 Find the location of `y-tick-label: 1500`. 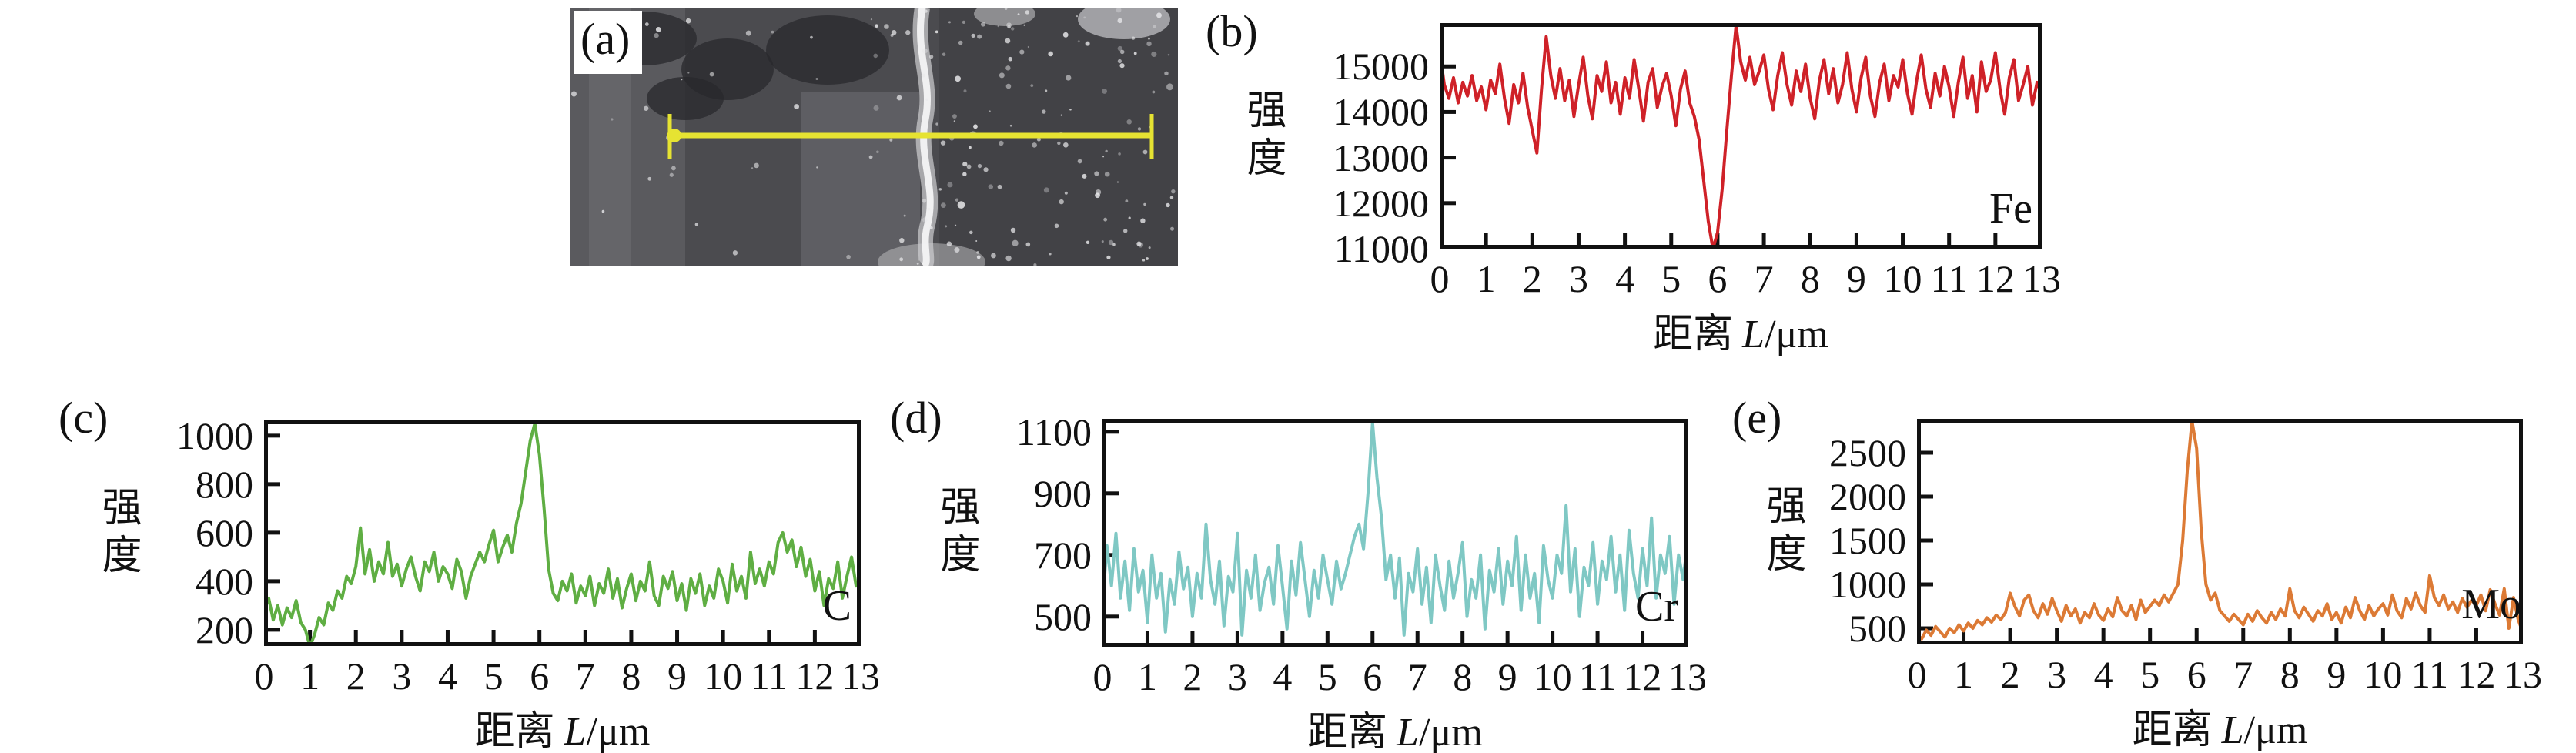

y-tick-label: 1500 is located at coordinates (1868, 540).